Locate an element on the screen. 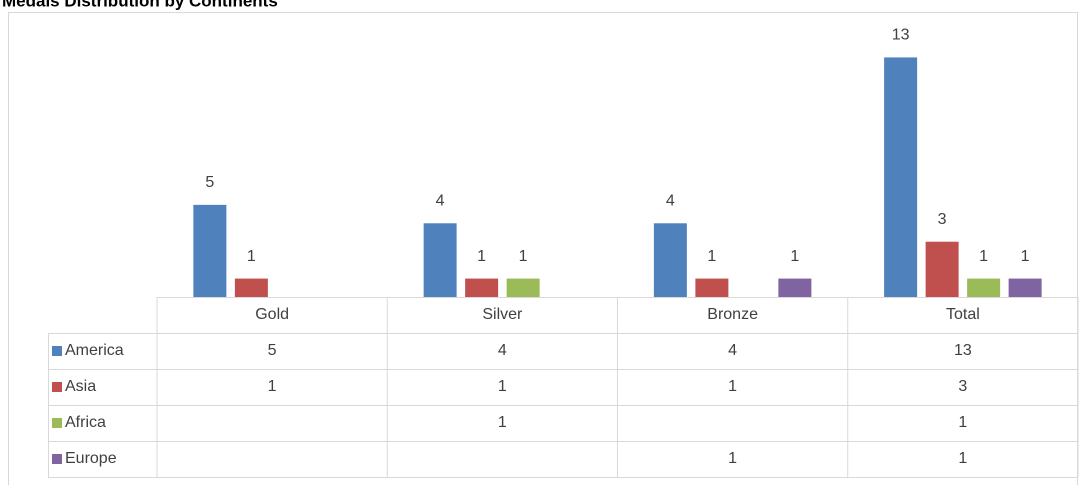  category-label: Total is located at coordinates (963, 314).